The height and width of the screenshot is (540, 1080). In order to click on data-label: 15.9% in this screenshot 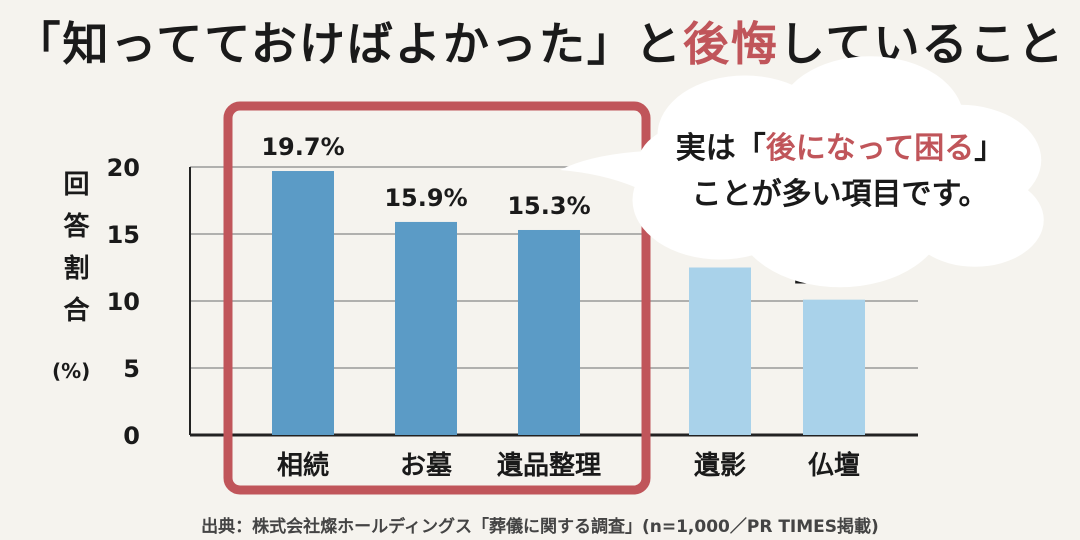, I will do `click(425, 198)`.